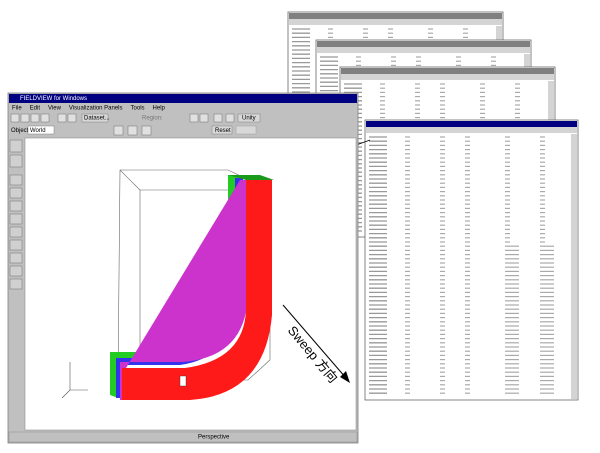 This screenshot has height=453, width=600. I want to click on menu-item: File, so click(17, 109).